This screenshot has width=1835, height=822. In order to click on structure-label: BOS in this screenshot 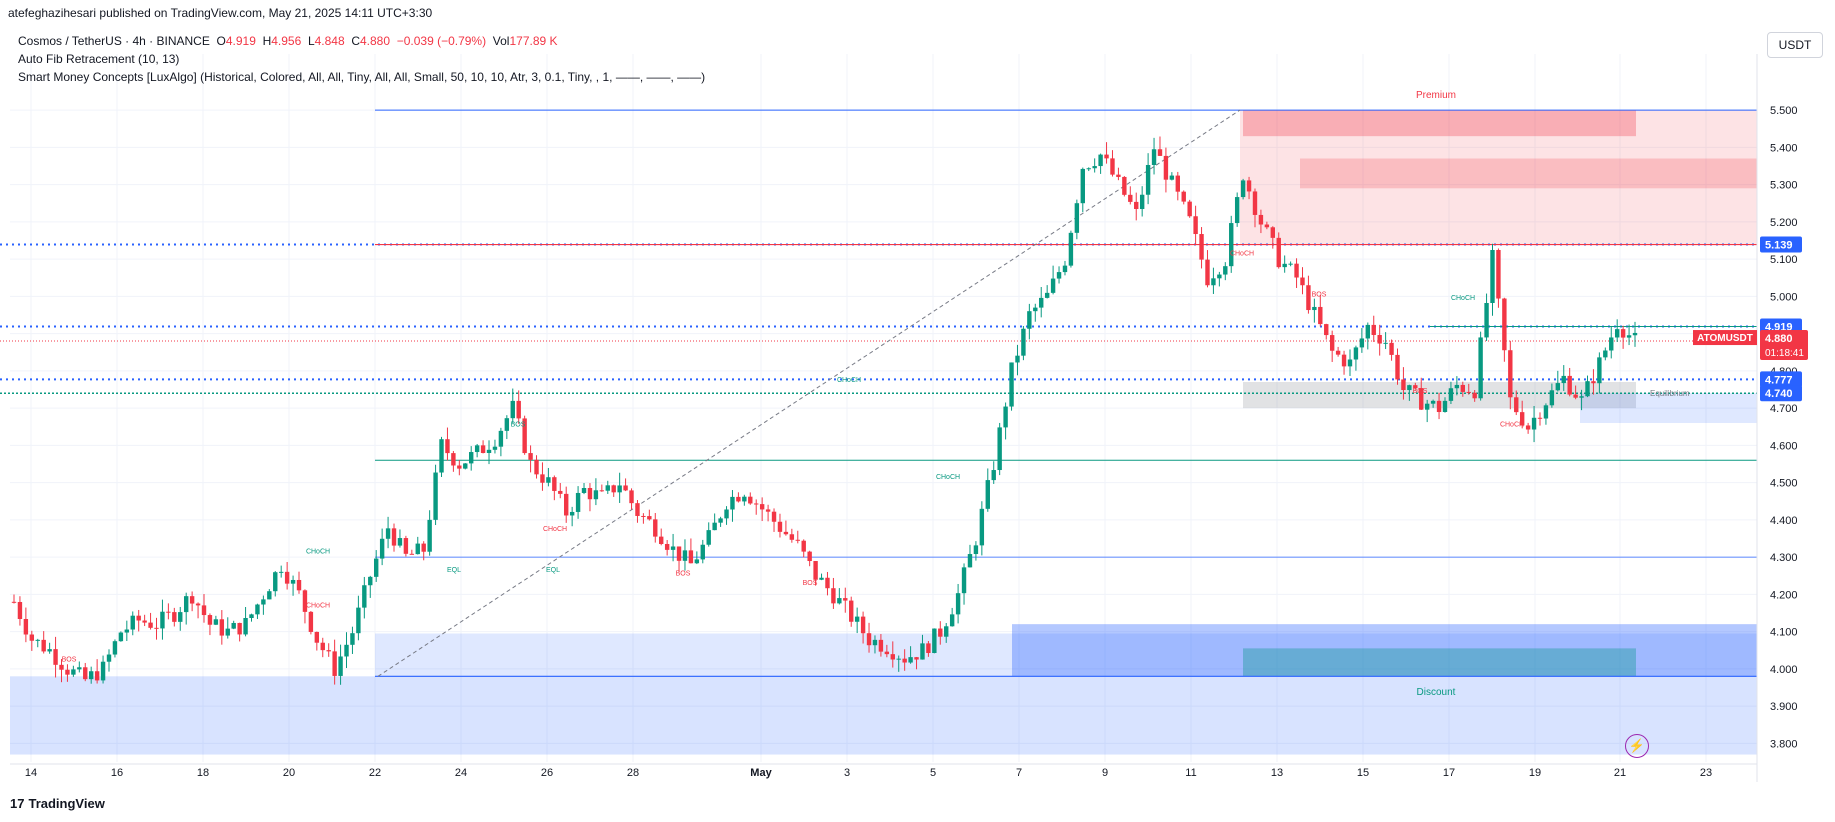, I will do `click(1319, 294)`.